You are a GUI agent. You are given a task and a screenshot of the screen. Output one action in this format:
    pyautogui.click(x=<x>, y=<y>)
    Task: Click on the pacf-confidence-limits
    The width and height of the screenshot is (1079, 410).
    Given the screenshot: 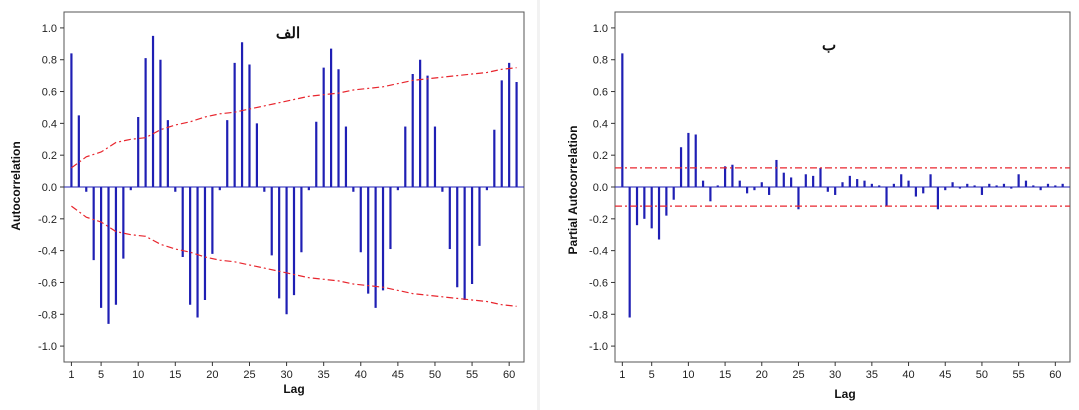 What is the action you would take?
    pyautogui.click(x=842, y=187)
    